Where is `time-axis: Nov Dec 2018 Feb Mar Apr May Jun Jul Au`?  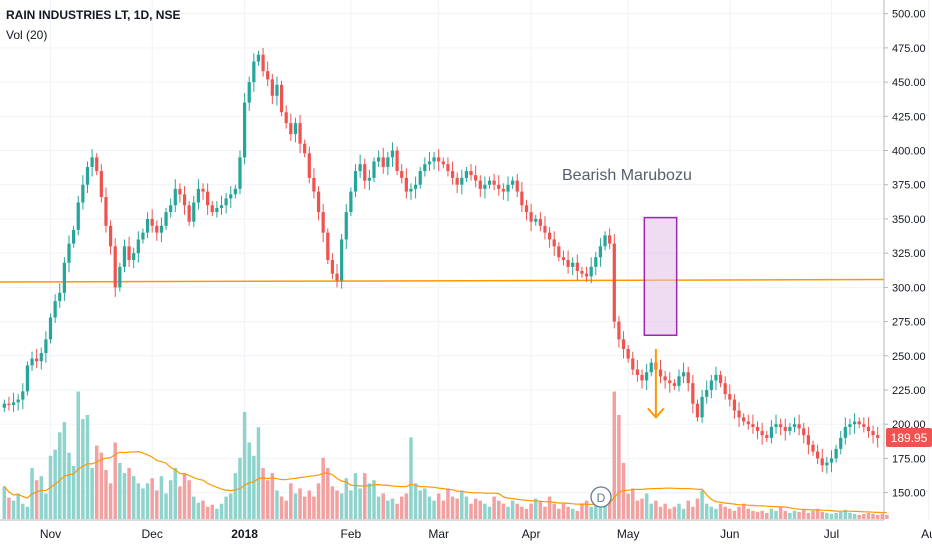 time-axis: Nov Dec 2018 Feb Mar Apr May Jun Jul Au is located at coordinates (466, 530).